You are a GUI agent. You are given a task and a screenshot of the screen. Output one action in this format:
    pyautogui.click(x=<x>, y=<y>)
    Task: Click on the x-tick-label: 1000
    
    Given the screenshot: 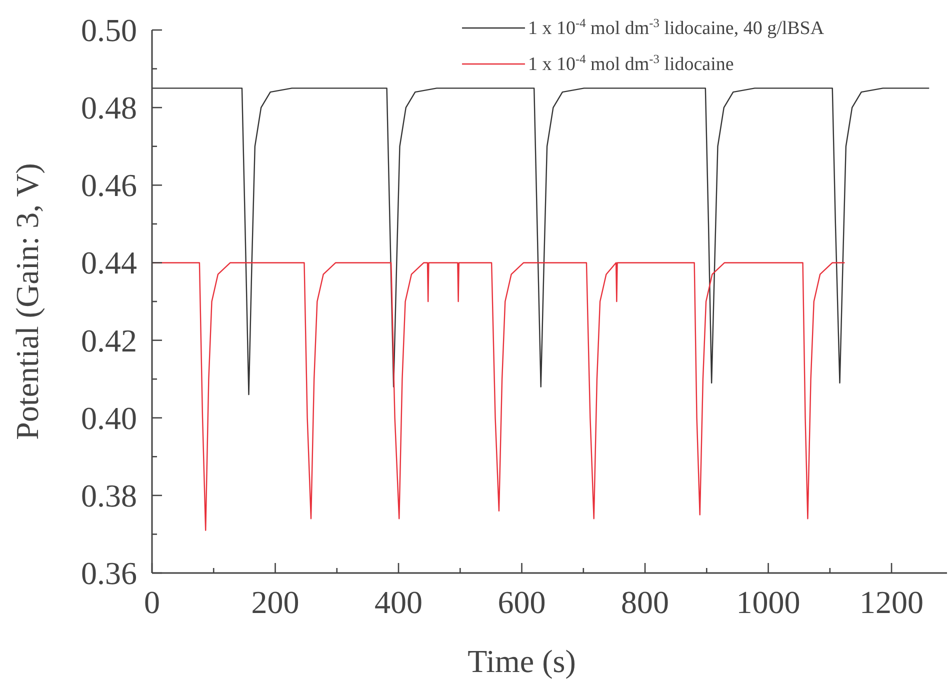 What is the action you would take?
    pyautogui.click(x=768, y=602)
    